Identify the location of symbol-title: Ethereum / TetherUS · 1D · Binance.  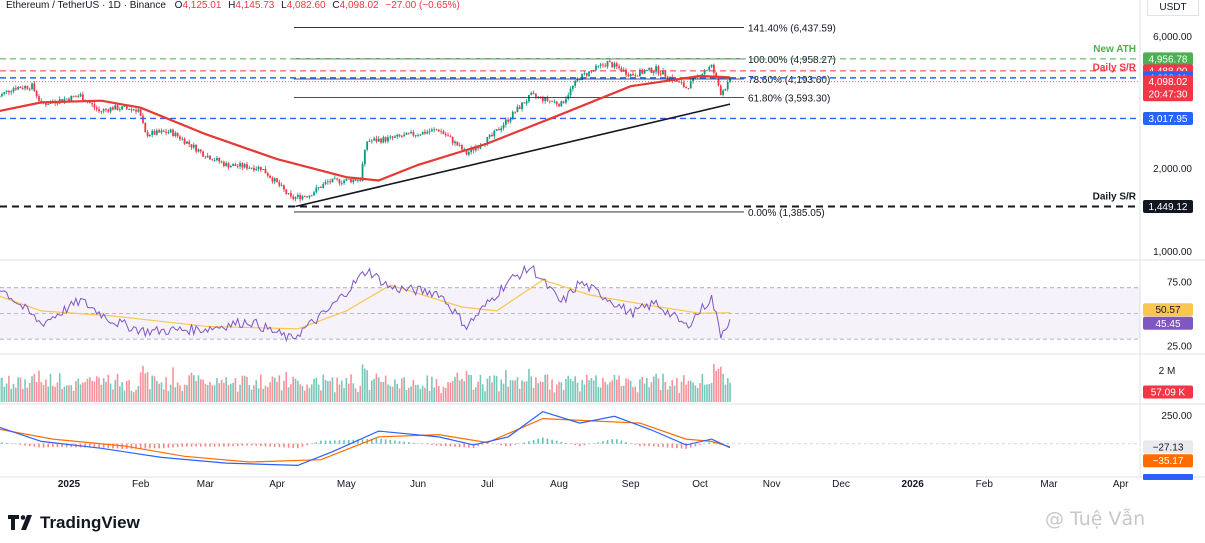
(86, 5).